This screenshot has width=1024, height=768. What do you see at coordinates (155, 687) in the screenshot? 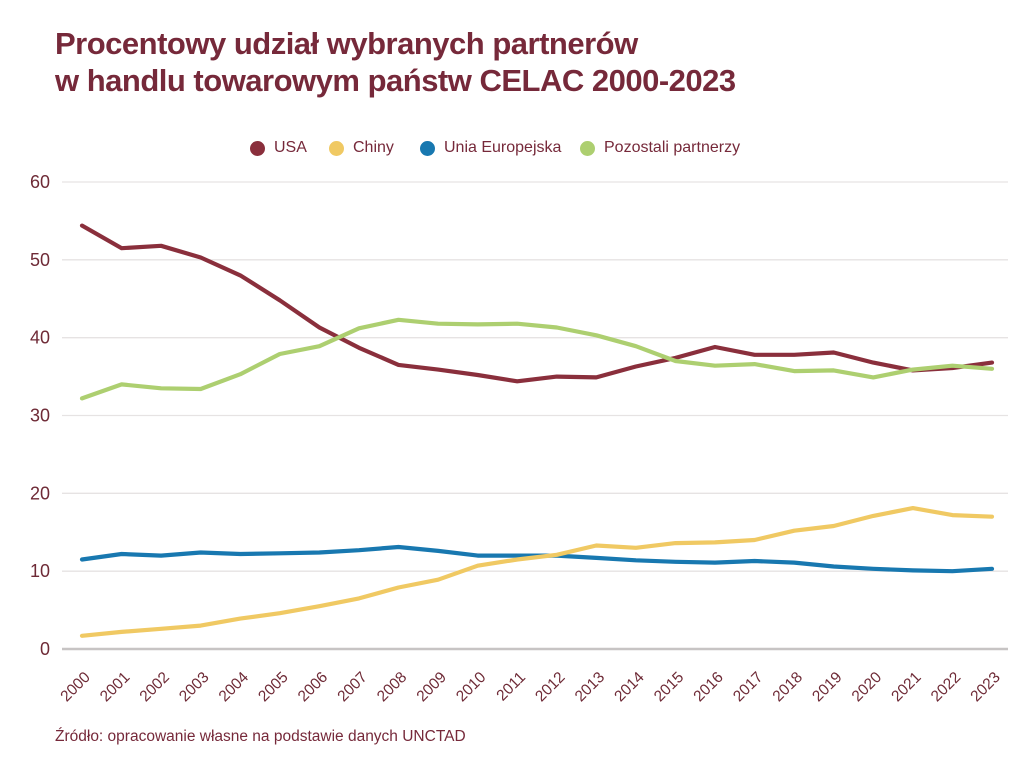
I see `x-axis-tick-label: 2002` at bounding box center [155, 687].